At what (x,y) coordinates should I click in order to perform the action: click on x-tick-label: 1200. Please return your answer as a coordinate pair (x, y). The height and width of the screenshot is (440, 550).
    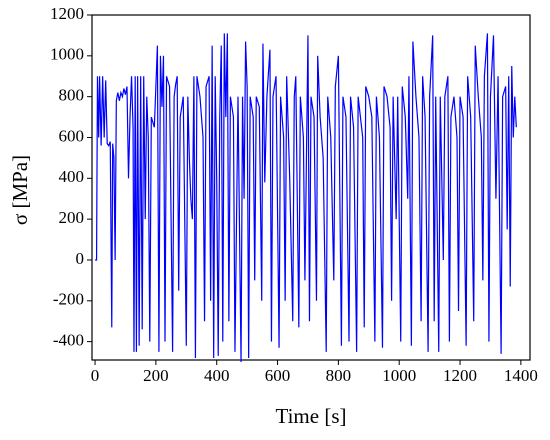
    Looking at the image, I should click on (460, 375).